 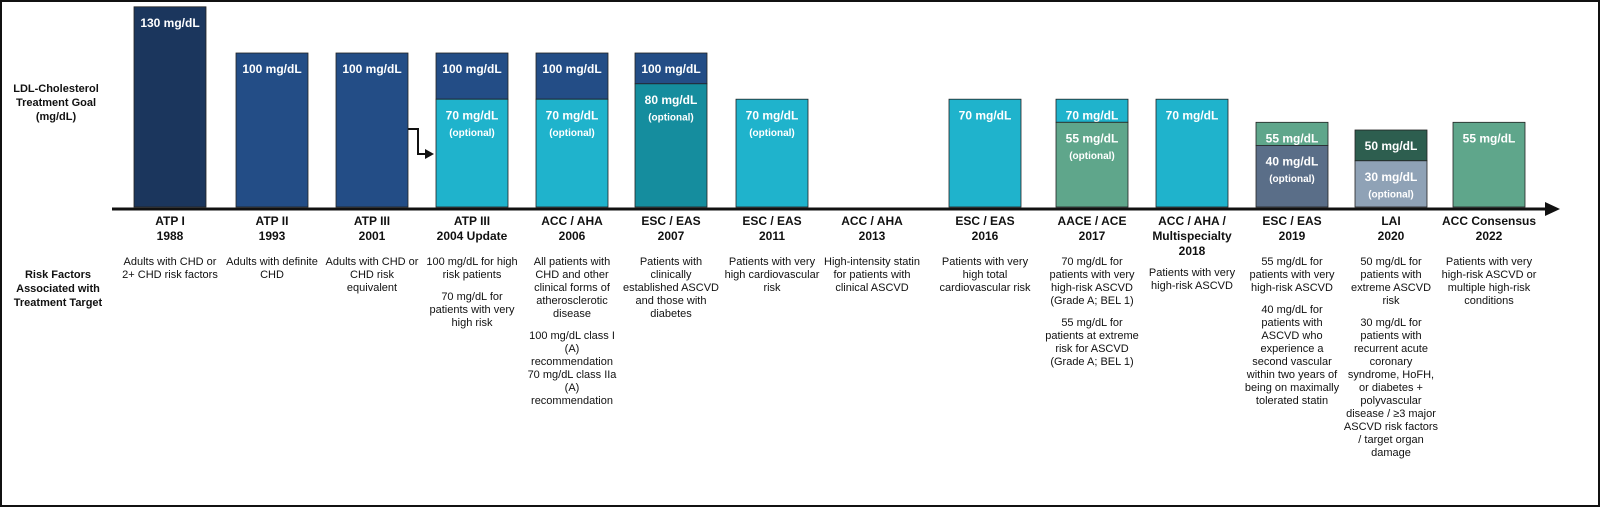 I want to click on risk-factors: Adults with CHD or CHD risk equivalent, so click(x=372, y=280).